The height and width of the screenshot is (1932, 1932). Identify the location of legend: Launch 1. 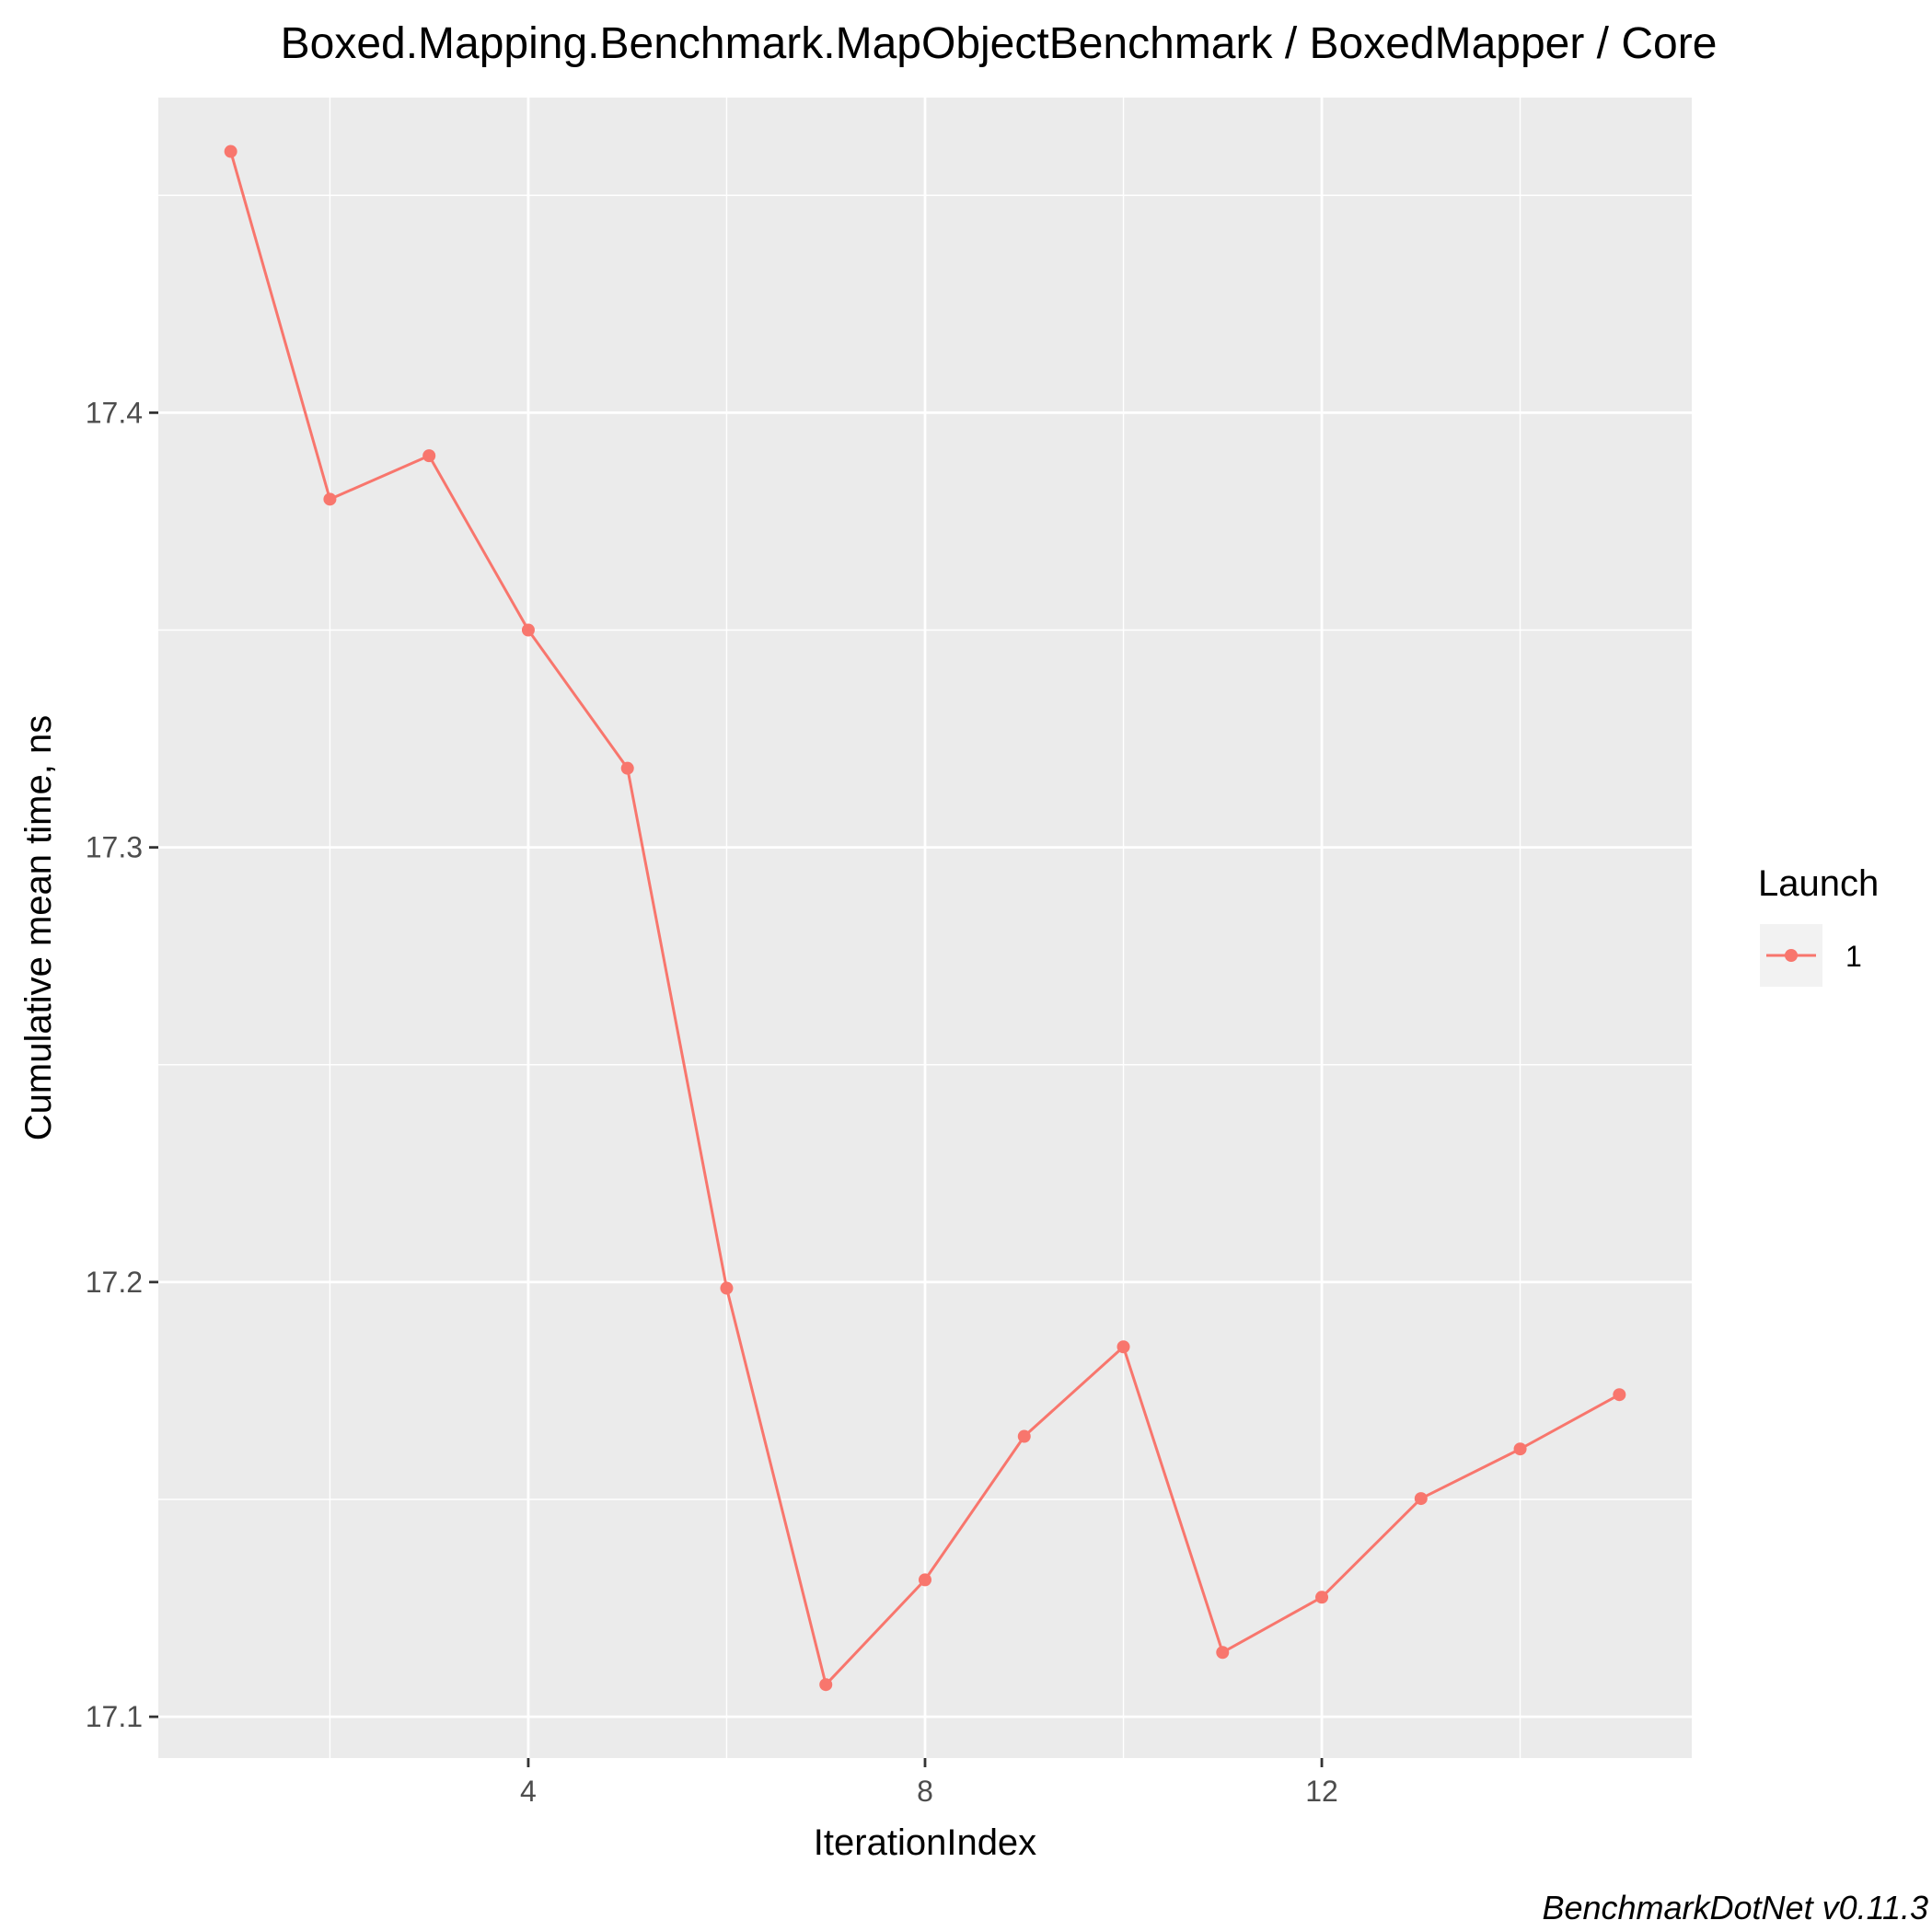
(1819, 925).